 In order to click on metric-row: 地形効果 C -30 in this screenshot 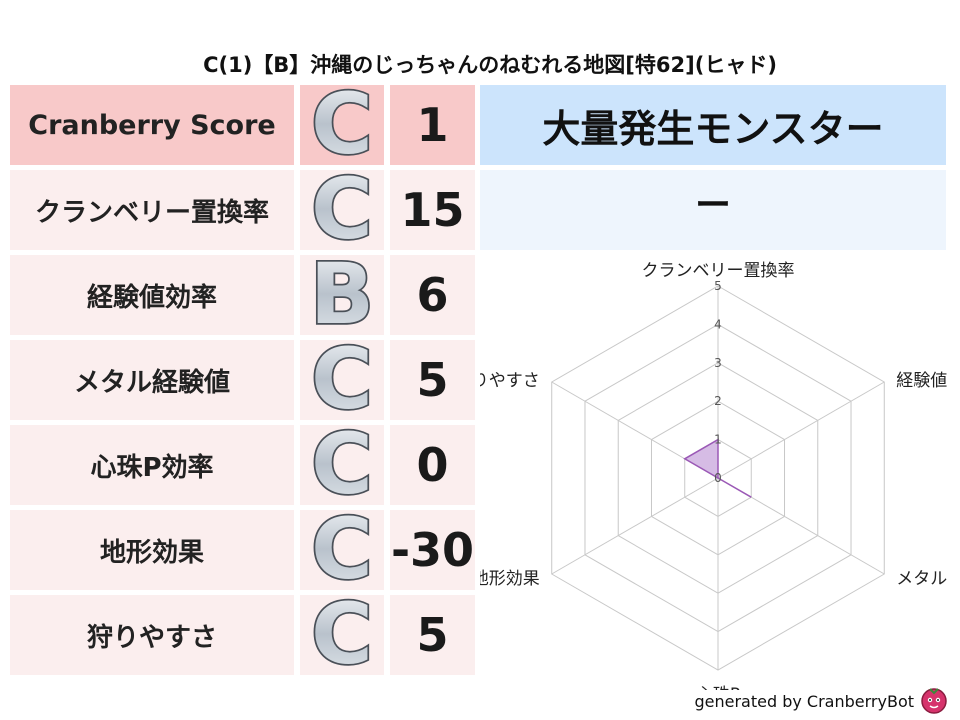, I will do `click(242, 550)`.